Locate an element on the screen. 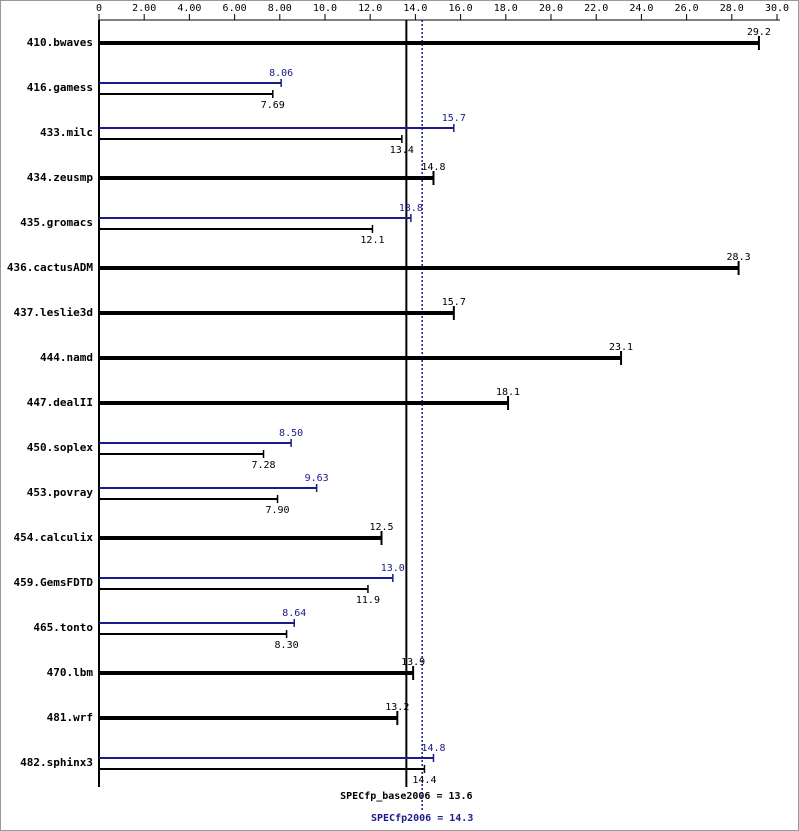  x-tick-label: 24.0 is located at coordinates (641, 8).